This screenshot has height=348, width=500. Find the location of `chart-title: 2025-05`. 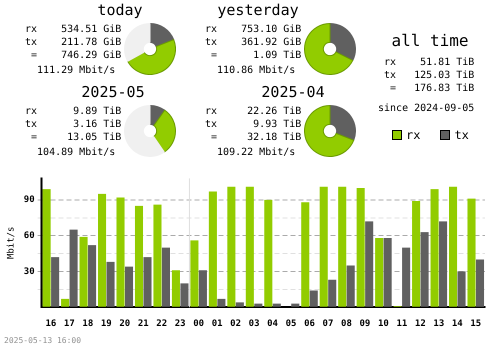

chart-title: 2025-05 is located at coordinates (113, 92).